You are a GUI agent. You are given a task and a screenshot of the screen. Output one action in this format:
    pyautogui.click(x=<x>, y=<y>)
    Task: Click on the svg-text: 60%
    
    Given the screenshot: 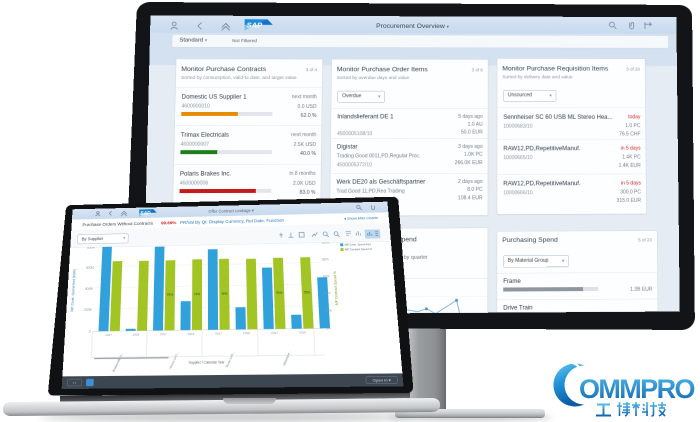 What is the action you would take?
    pyautogui.click(x=326, y=276)
    